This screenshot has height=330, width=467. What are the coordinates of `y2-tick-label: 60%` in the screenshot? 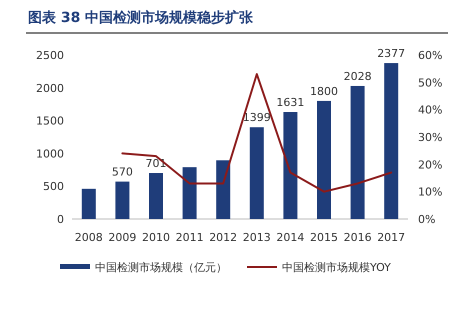 It's located at (430, 55).